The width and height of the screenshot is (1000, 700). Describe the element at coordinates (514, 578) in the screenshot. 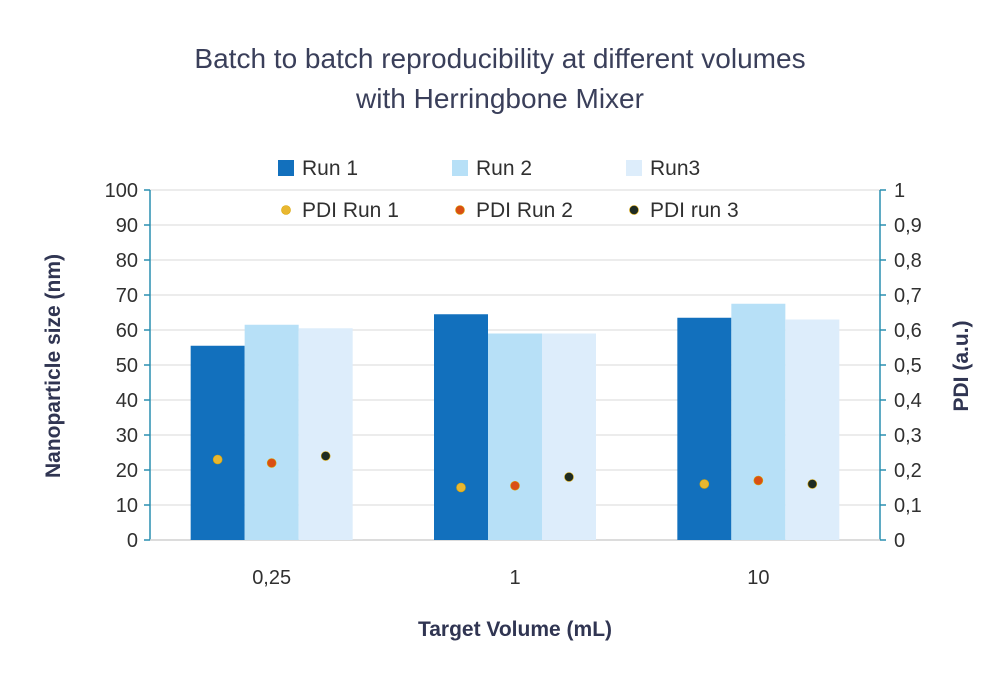

I see `x-tick-label: 1` at that location.